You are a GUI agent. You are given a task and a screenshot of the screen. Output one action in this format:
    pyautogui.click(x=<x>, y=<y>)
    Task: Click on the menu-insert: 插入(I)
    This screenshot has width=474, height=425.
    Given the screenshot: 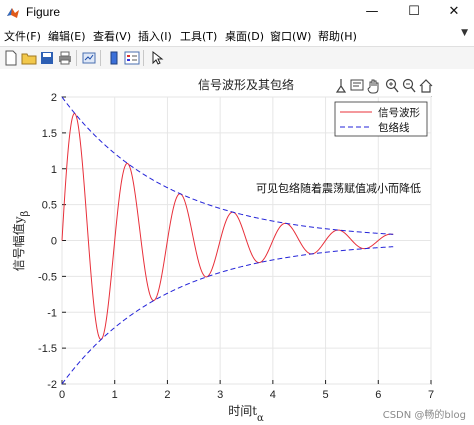 What is the action you would take?
    pyautogui.click(x=155, y=36)
    